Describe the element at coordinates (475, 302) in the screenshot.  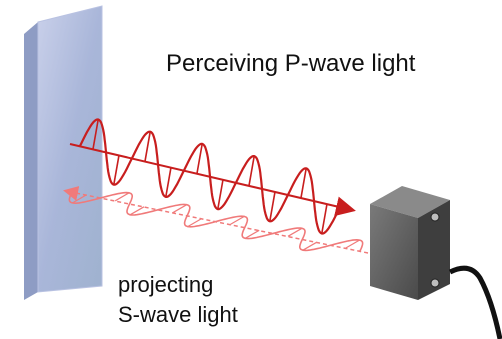
I see `cable-icon` at that location.